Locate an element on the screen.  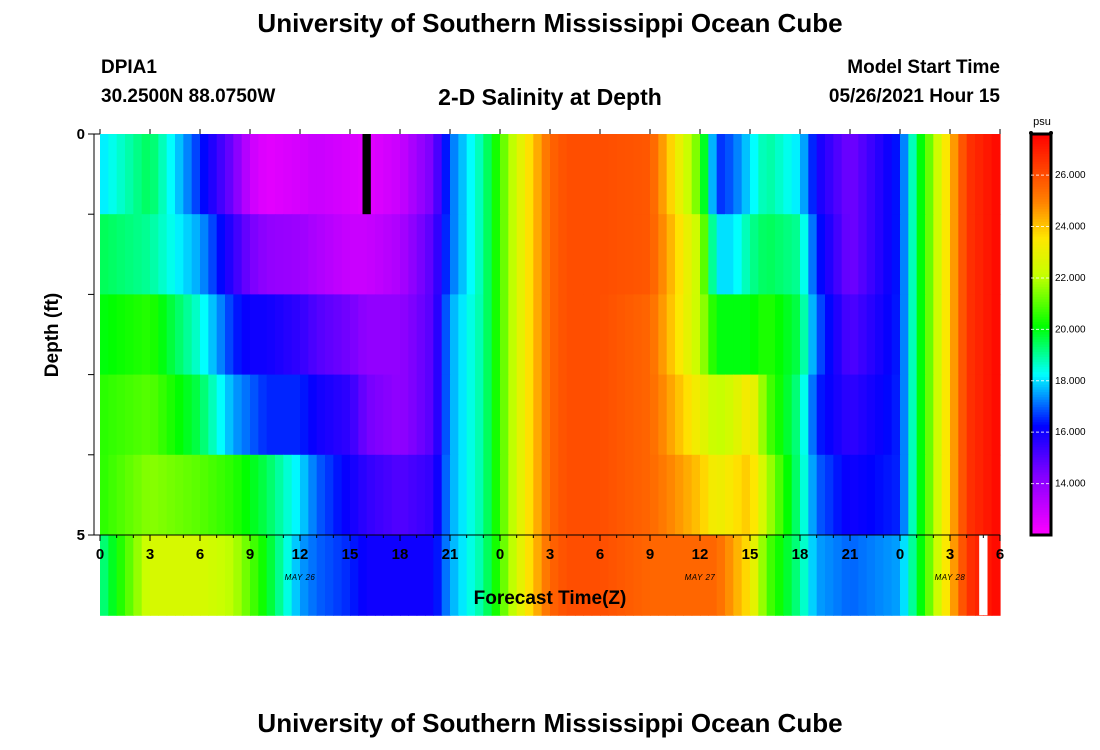
colorbar-tick-label: 22.000 is located at coordinates (1070, 278).